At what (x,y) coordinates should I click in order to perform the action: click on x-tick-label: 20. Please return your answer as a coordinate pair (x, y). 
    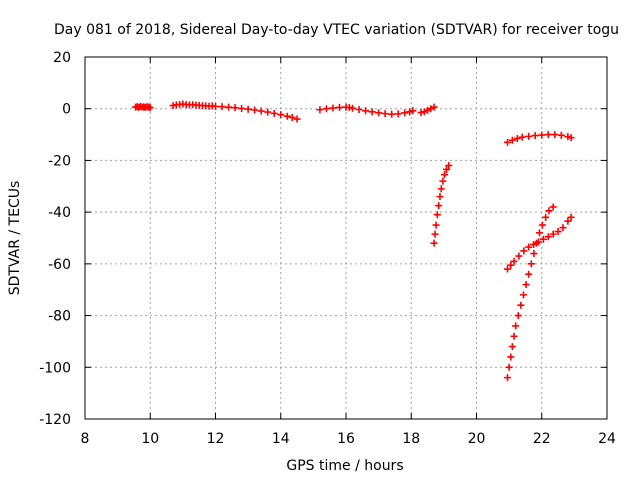
    Looking at the image, I should click on (477, 439).